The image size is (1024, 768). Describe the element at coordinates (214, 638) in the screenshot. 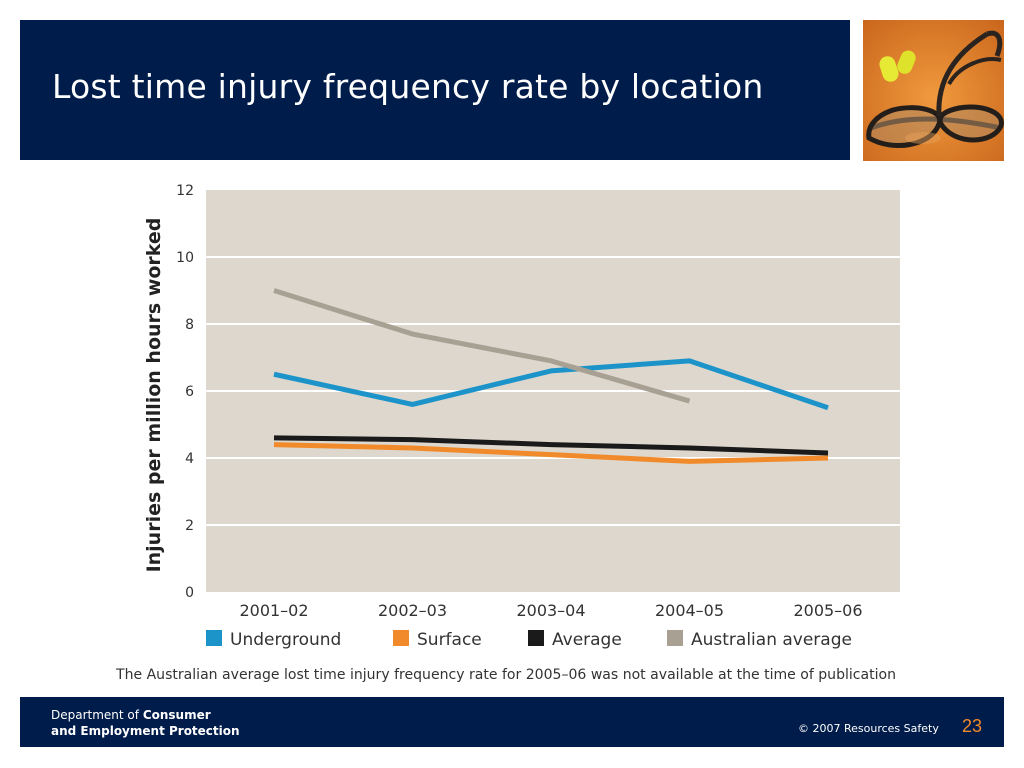

I see `legend-swatch-underground` at that location.